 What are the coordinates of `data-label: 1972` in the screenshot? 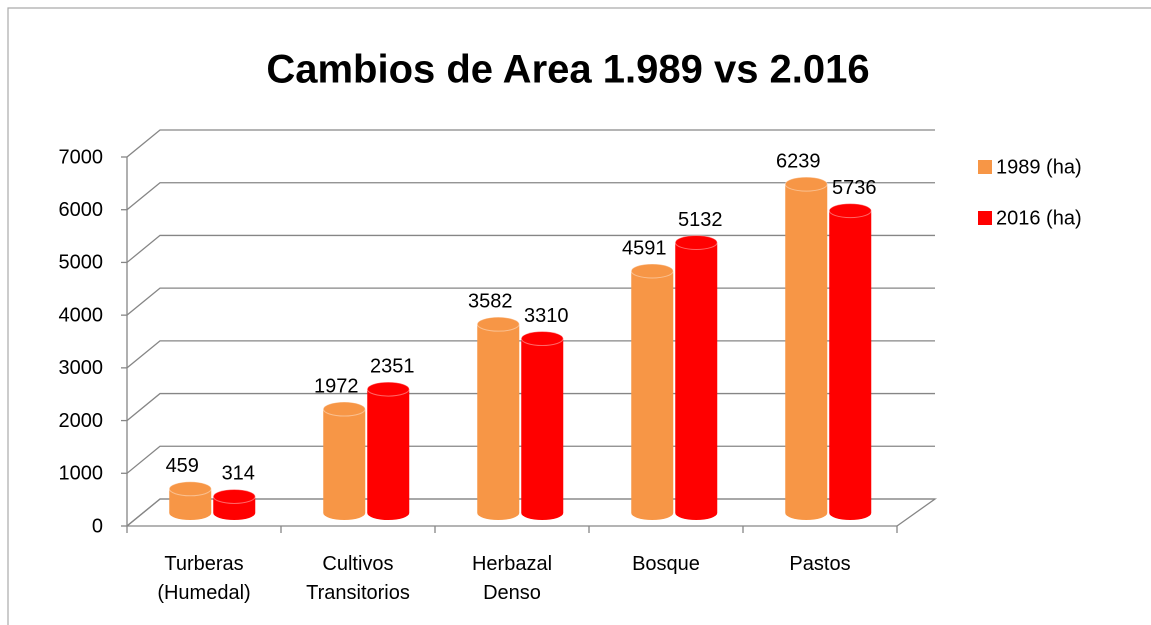 It's located at (336, 386).